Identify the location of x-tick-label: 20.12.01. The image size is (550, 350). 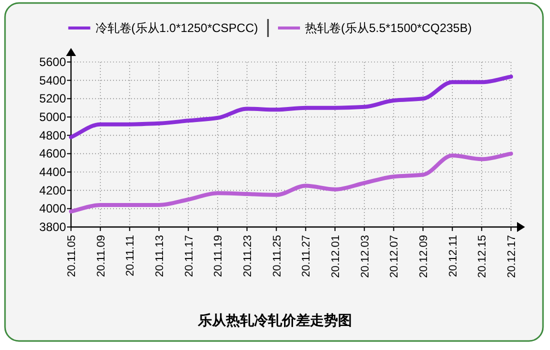
(336, 256).